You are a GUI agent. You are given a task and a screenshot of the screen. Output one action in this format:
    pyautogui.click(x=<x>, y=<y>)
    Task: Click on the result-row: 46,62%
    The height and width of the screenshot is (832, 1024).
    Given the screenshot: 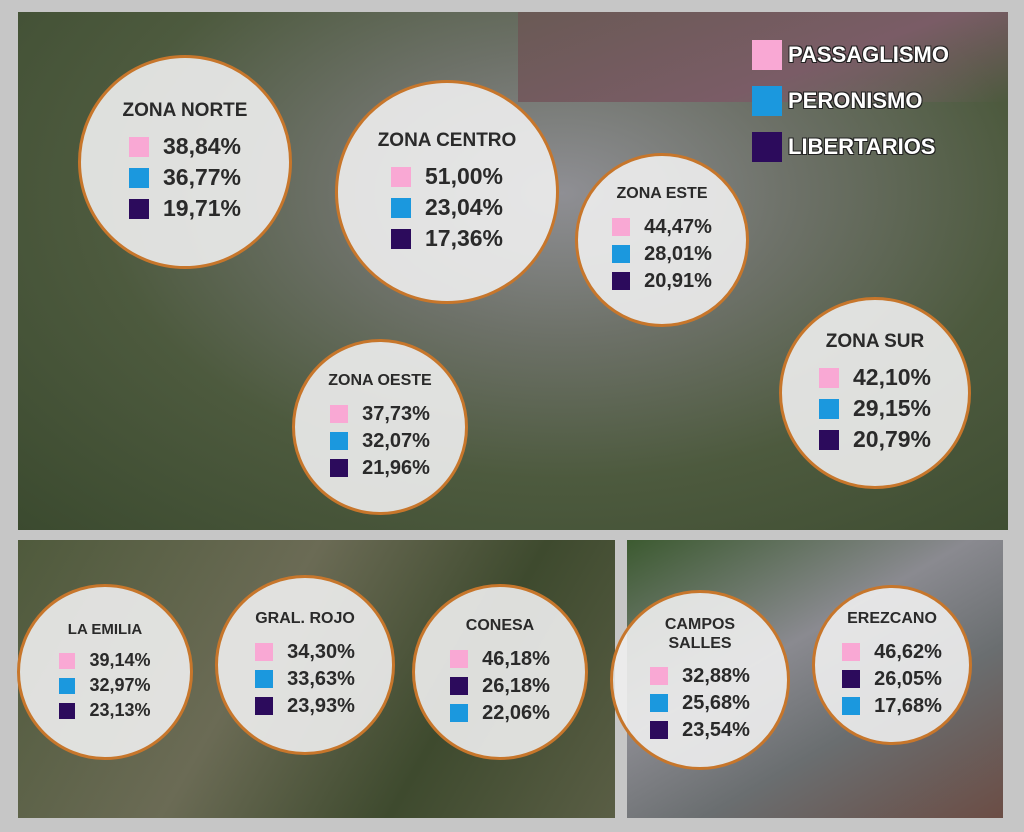 What is the action you would take?
    pyautogui.click(x=892, y=652)
    